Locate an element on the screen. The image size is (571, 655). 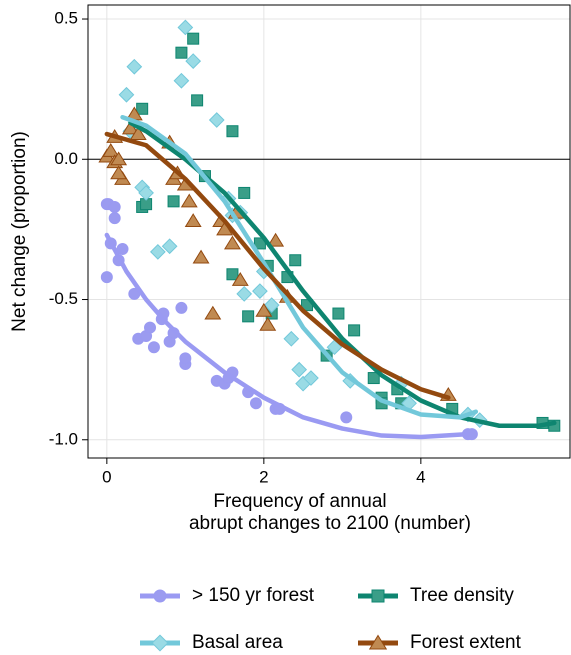
legend-label: > 150 yr forest is located at coordinates (253, 595).